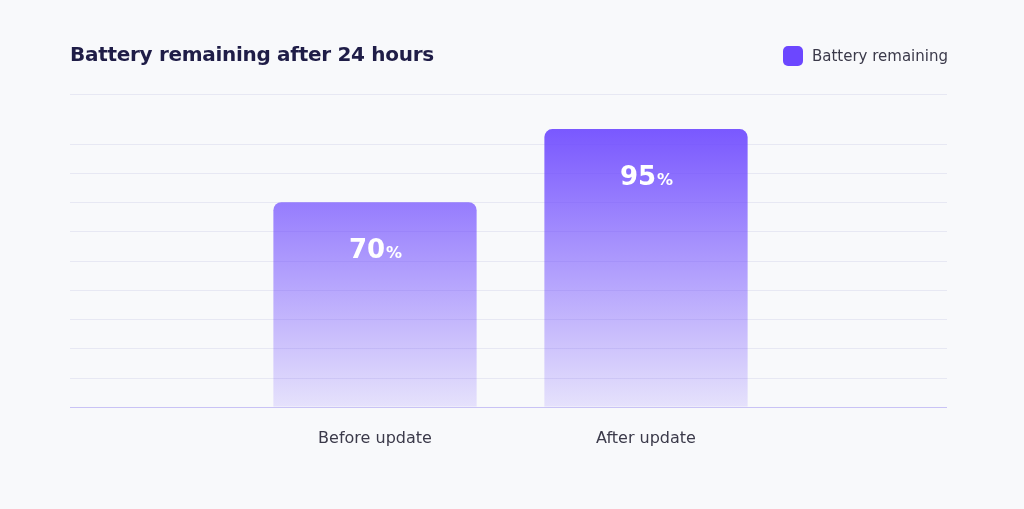 Image resolution: width=1024 pixels, height=509 pixels. I want to click on data-label: 70%, so click(375, 249).